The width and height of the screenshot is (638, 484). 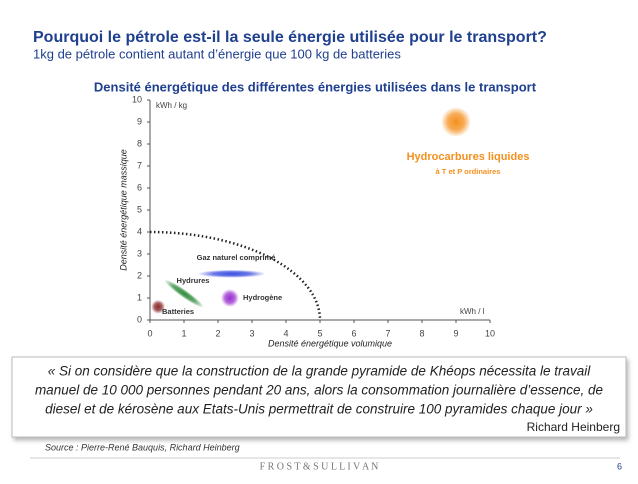 What do you see at coordinates (455, 333) in the screenshot?
I see `x-tick-label: 9` at bounding box center [455, 333].